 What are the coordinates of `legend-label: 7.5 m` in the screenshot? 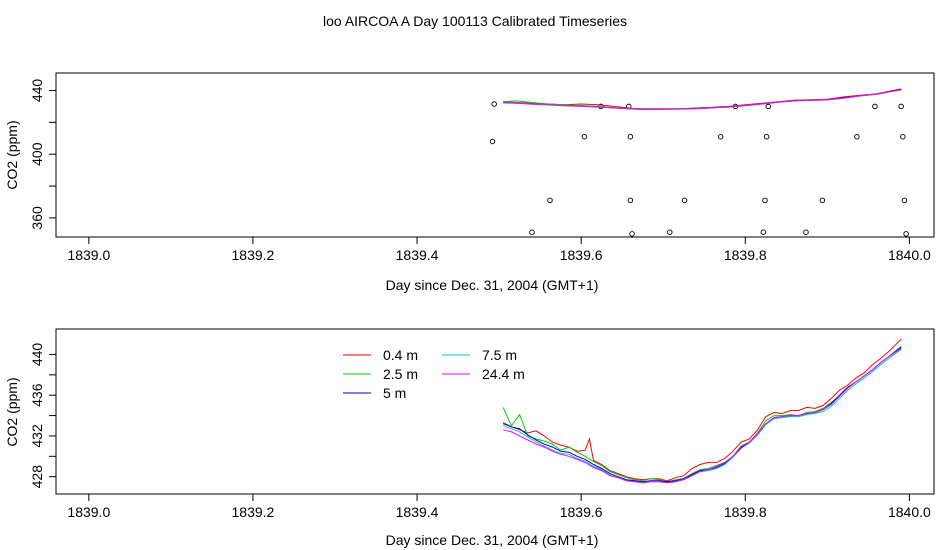 It's located at (499, 355).